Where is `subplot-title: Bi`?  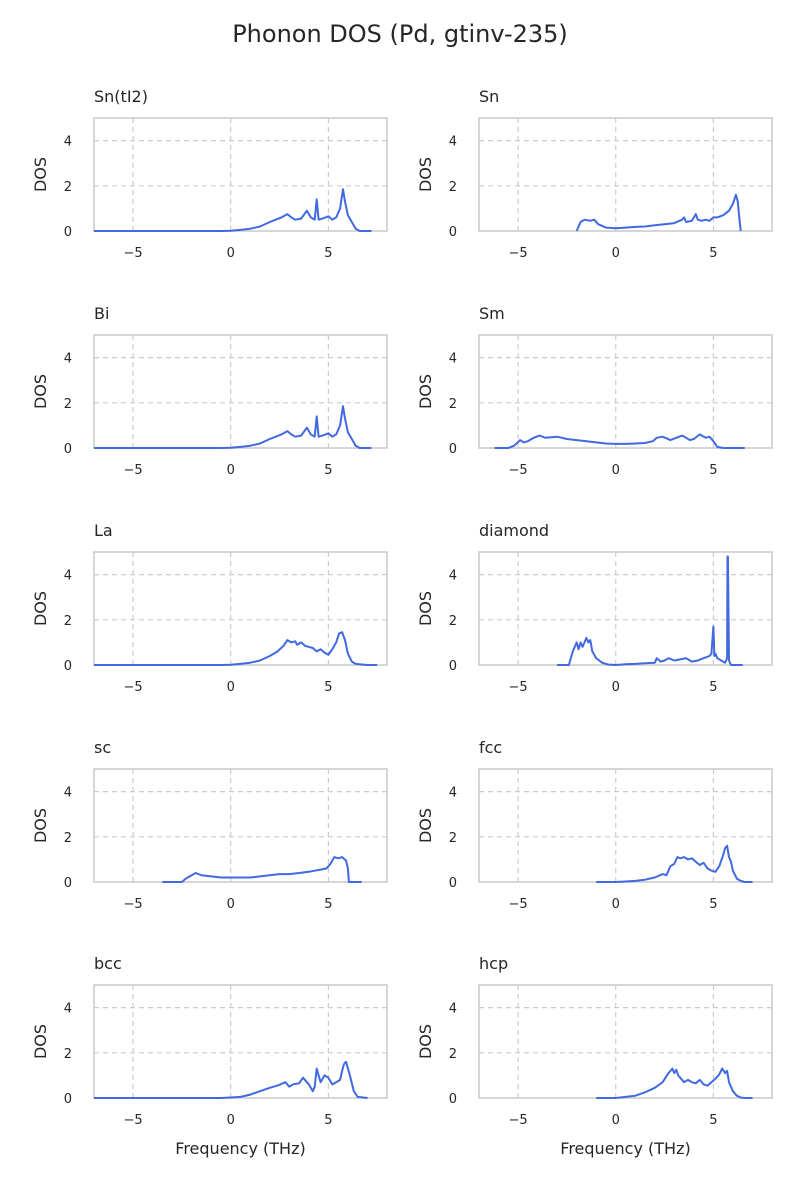 subplot-title: Bi is located at coordinates (101, 313).